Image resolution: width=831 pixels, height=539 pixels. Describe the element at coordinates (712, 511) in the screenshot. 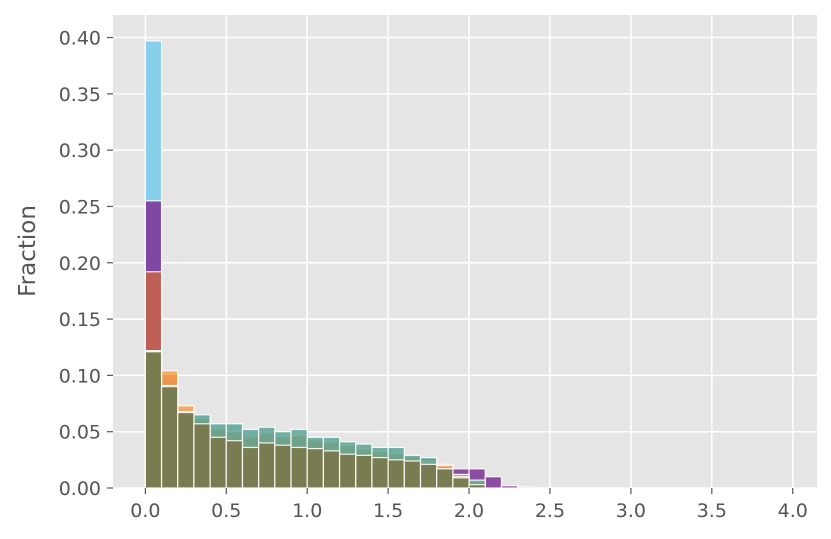

I see `x-tick-label: 3.5` at that location.